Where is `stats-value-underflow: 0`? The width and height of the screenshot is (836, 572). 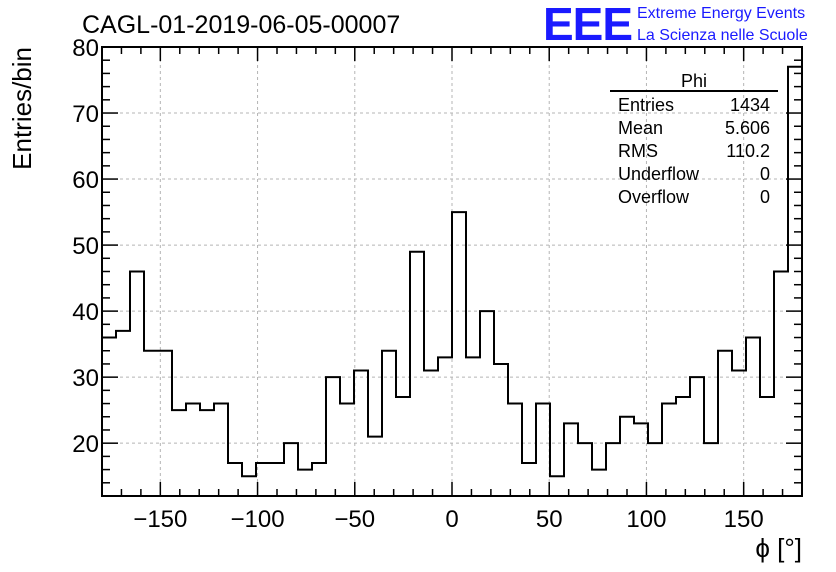
stats-value-underflow: 0 is located at coordinates (765, 174).